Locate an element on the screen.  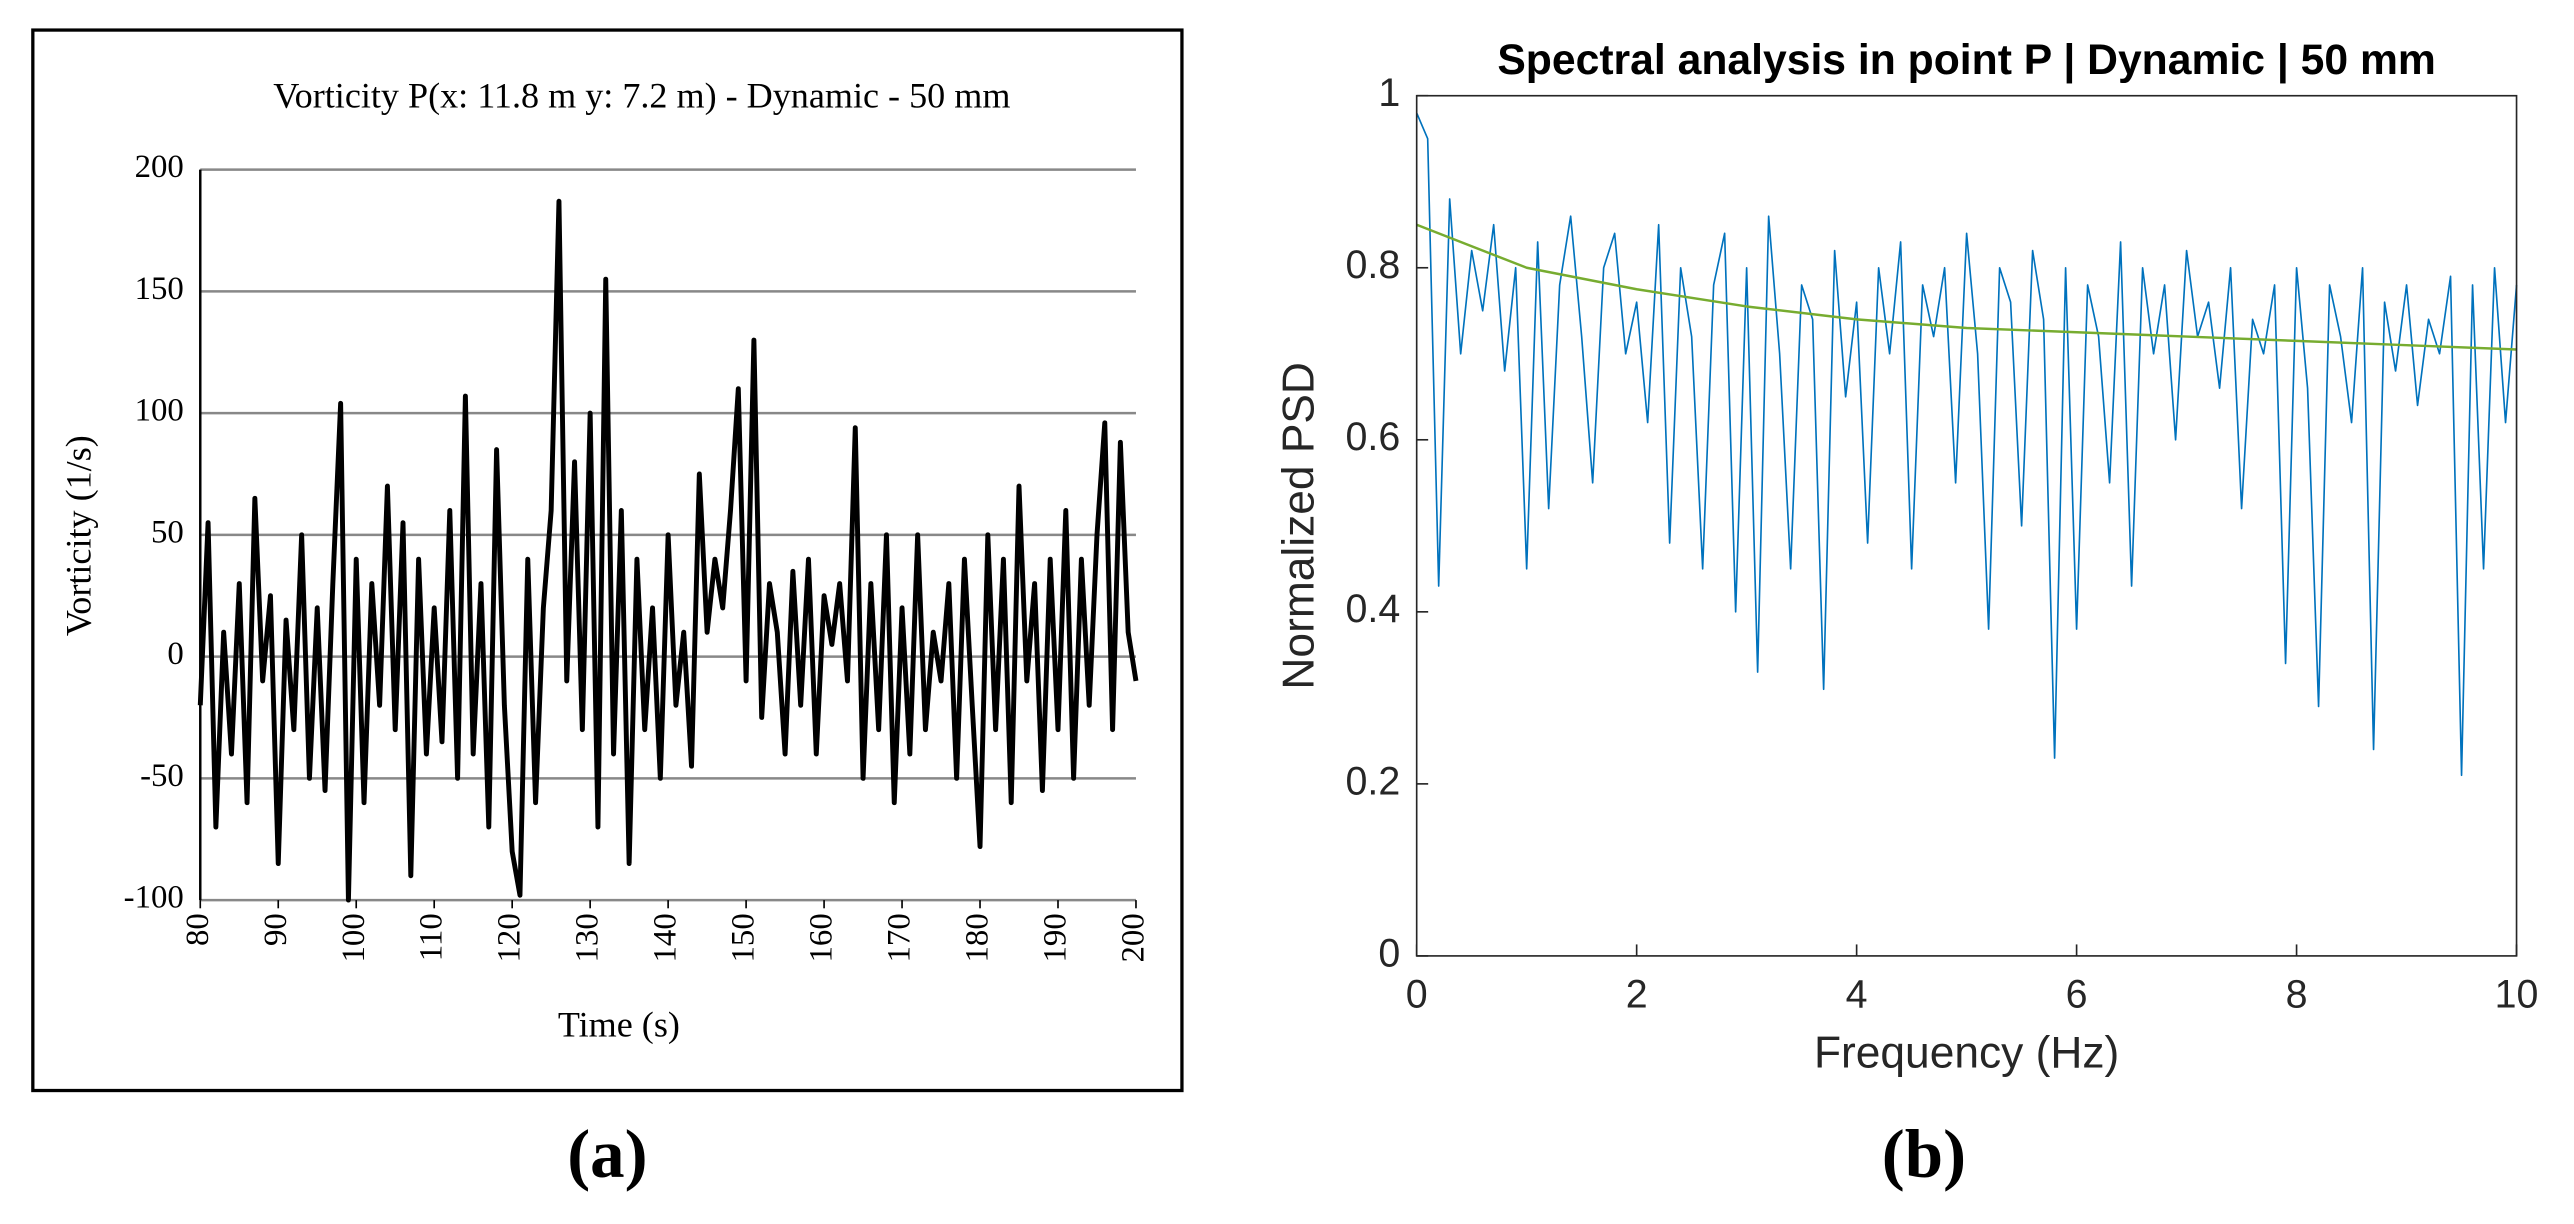
y-tick-label: 150 is located at coordinates (159, 289).